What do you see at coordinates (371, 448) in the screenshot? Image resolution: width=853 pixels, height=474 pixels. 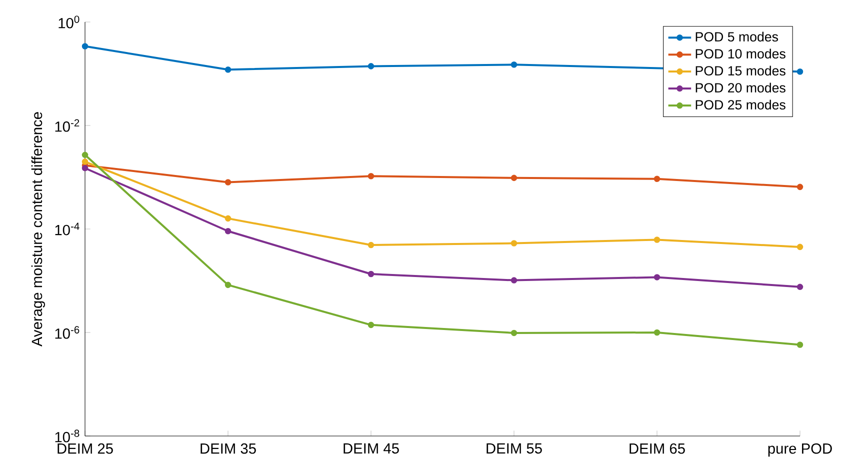 I see `x-tick-label: DEIM 45` at bounding box center [371, 448].